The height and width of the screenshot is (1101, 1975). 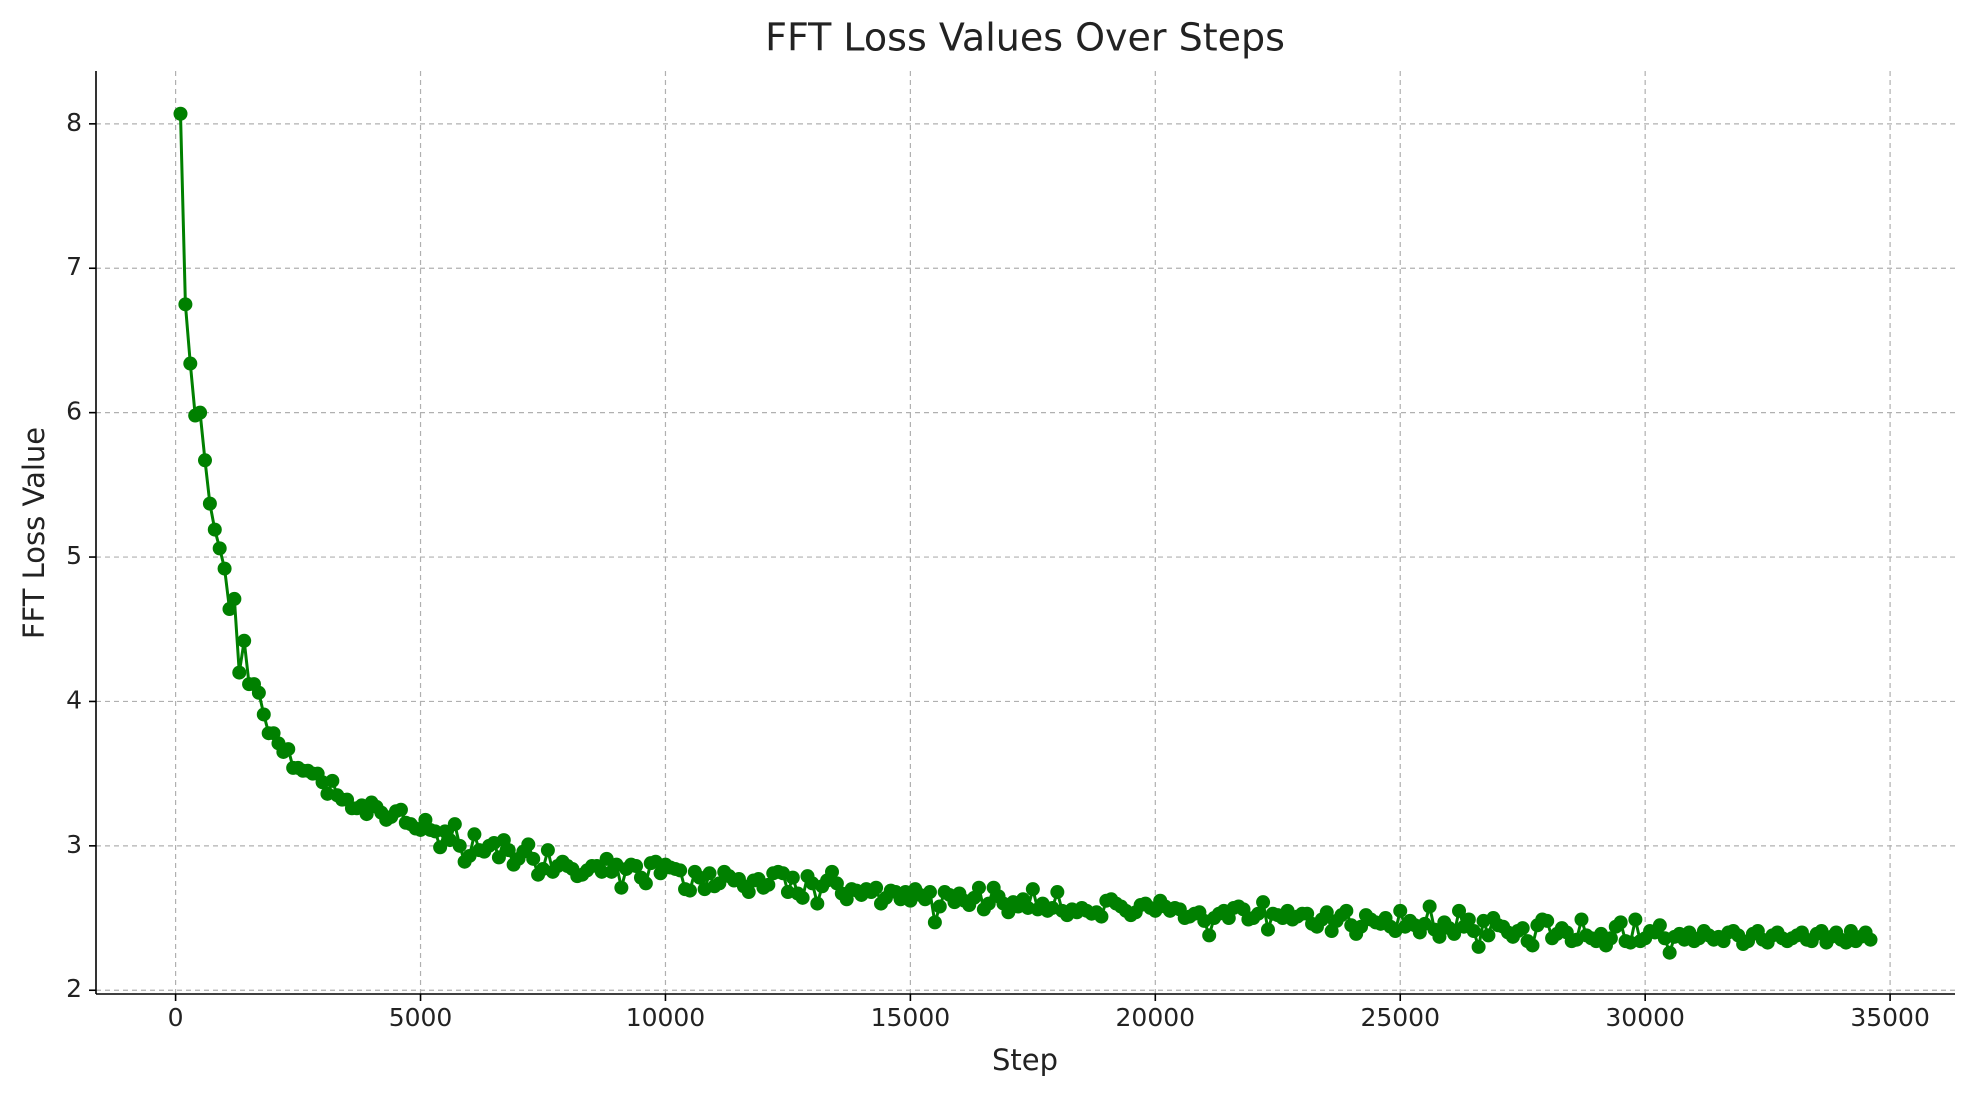 I want to click on x-tick-label: 0, so click(x=176, y=1017).